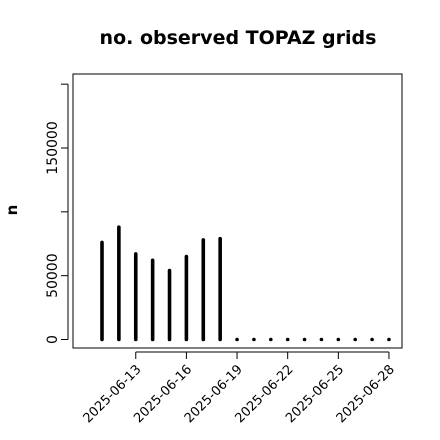 Image resolution: width=440 pixels, height=440 pixels. What do you see at coordinates (238, 38) in the screenshot?
I see `chart-title: no. observed TOPAZ grids` at bounding box center [238, 38].